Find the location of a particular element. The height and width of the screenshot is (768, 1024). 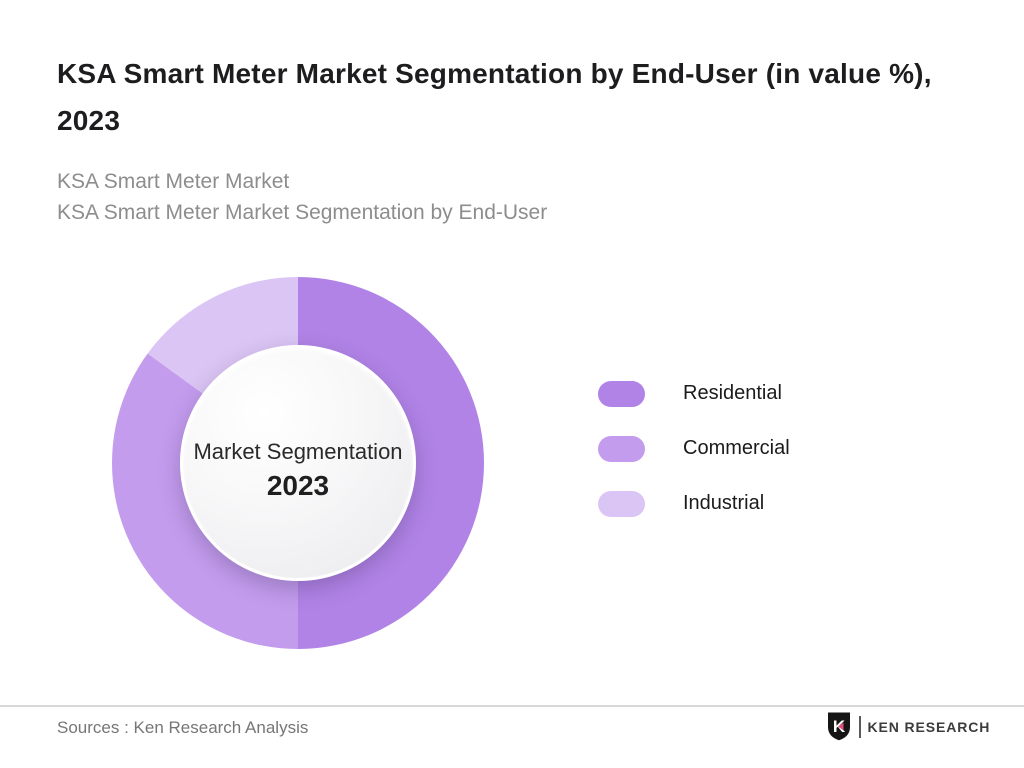

chart-legend: Residential Commercial Industrial is located at coordinates (694, 462).